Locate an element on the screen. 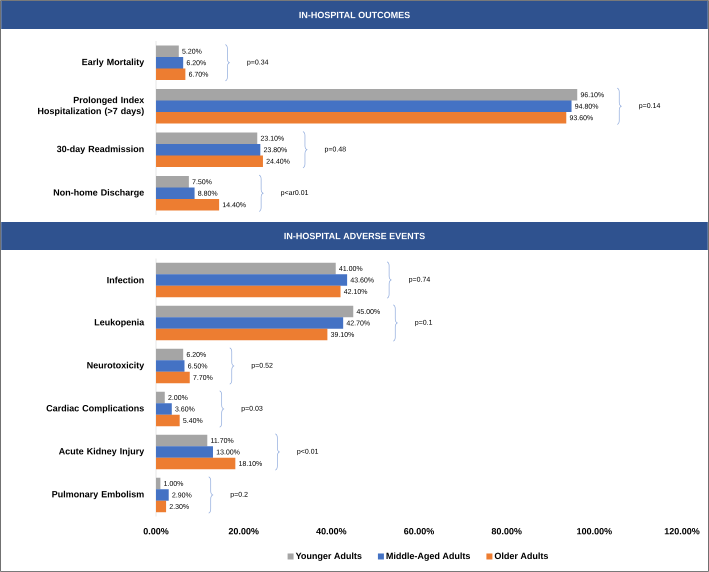 The width and height of the screenshot is (709, 572). x-tick-label: 60.00% is located at coordinates (419, 531).